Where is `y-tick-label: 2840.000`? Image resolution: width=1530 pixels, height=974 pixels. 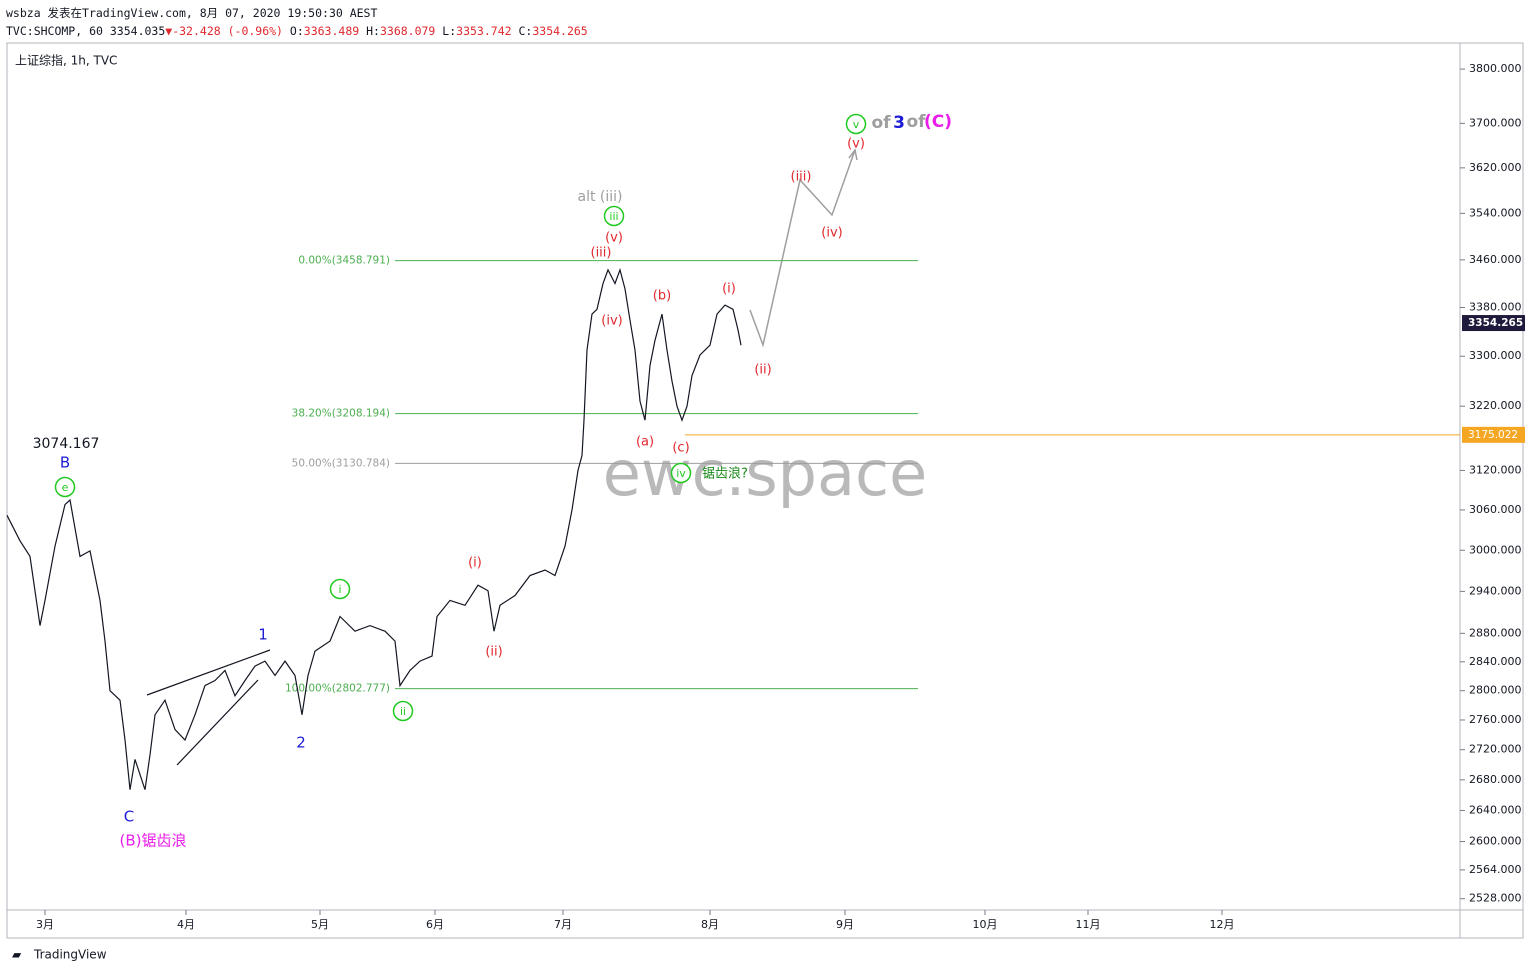
y-tick-label: 2840.000 is located at coordinates (1495, 661).